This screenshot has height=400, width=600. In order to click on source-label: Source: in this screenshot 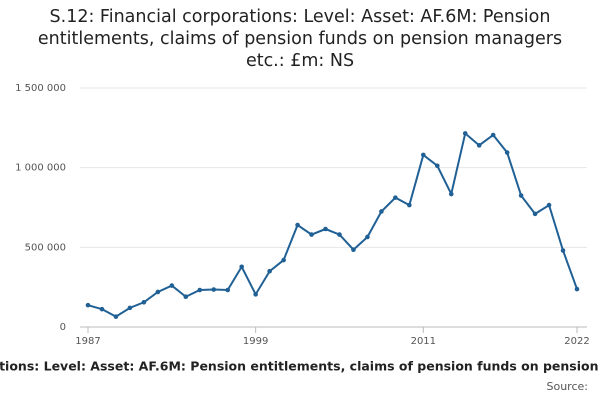, I will do `click(568, 386)`.